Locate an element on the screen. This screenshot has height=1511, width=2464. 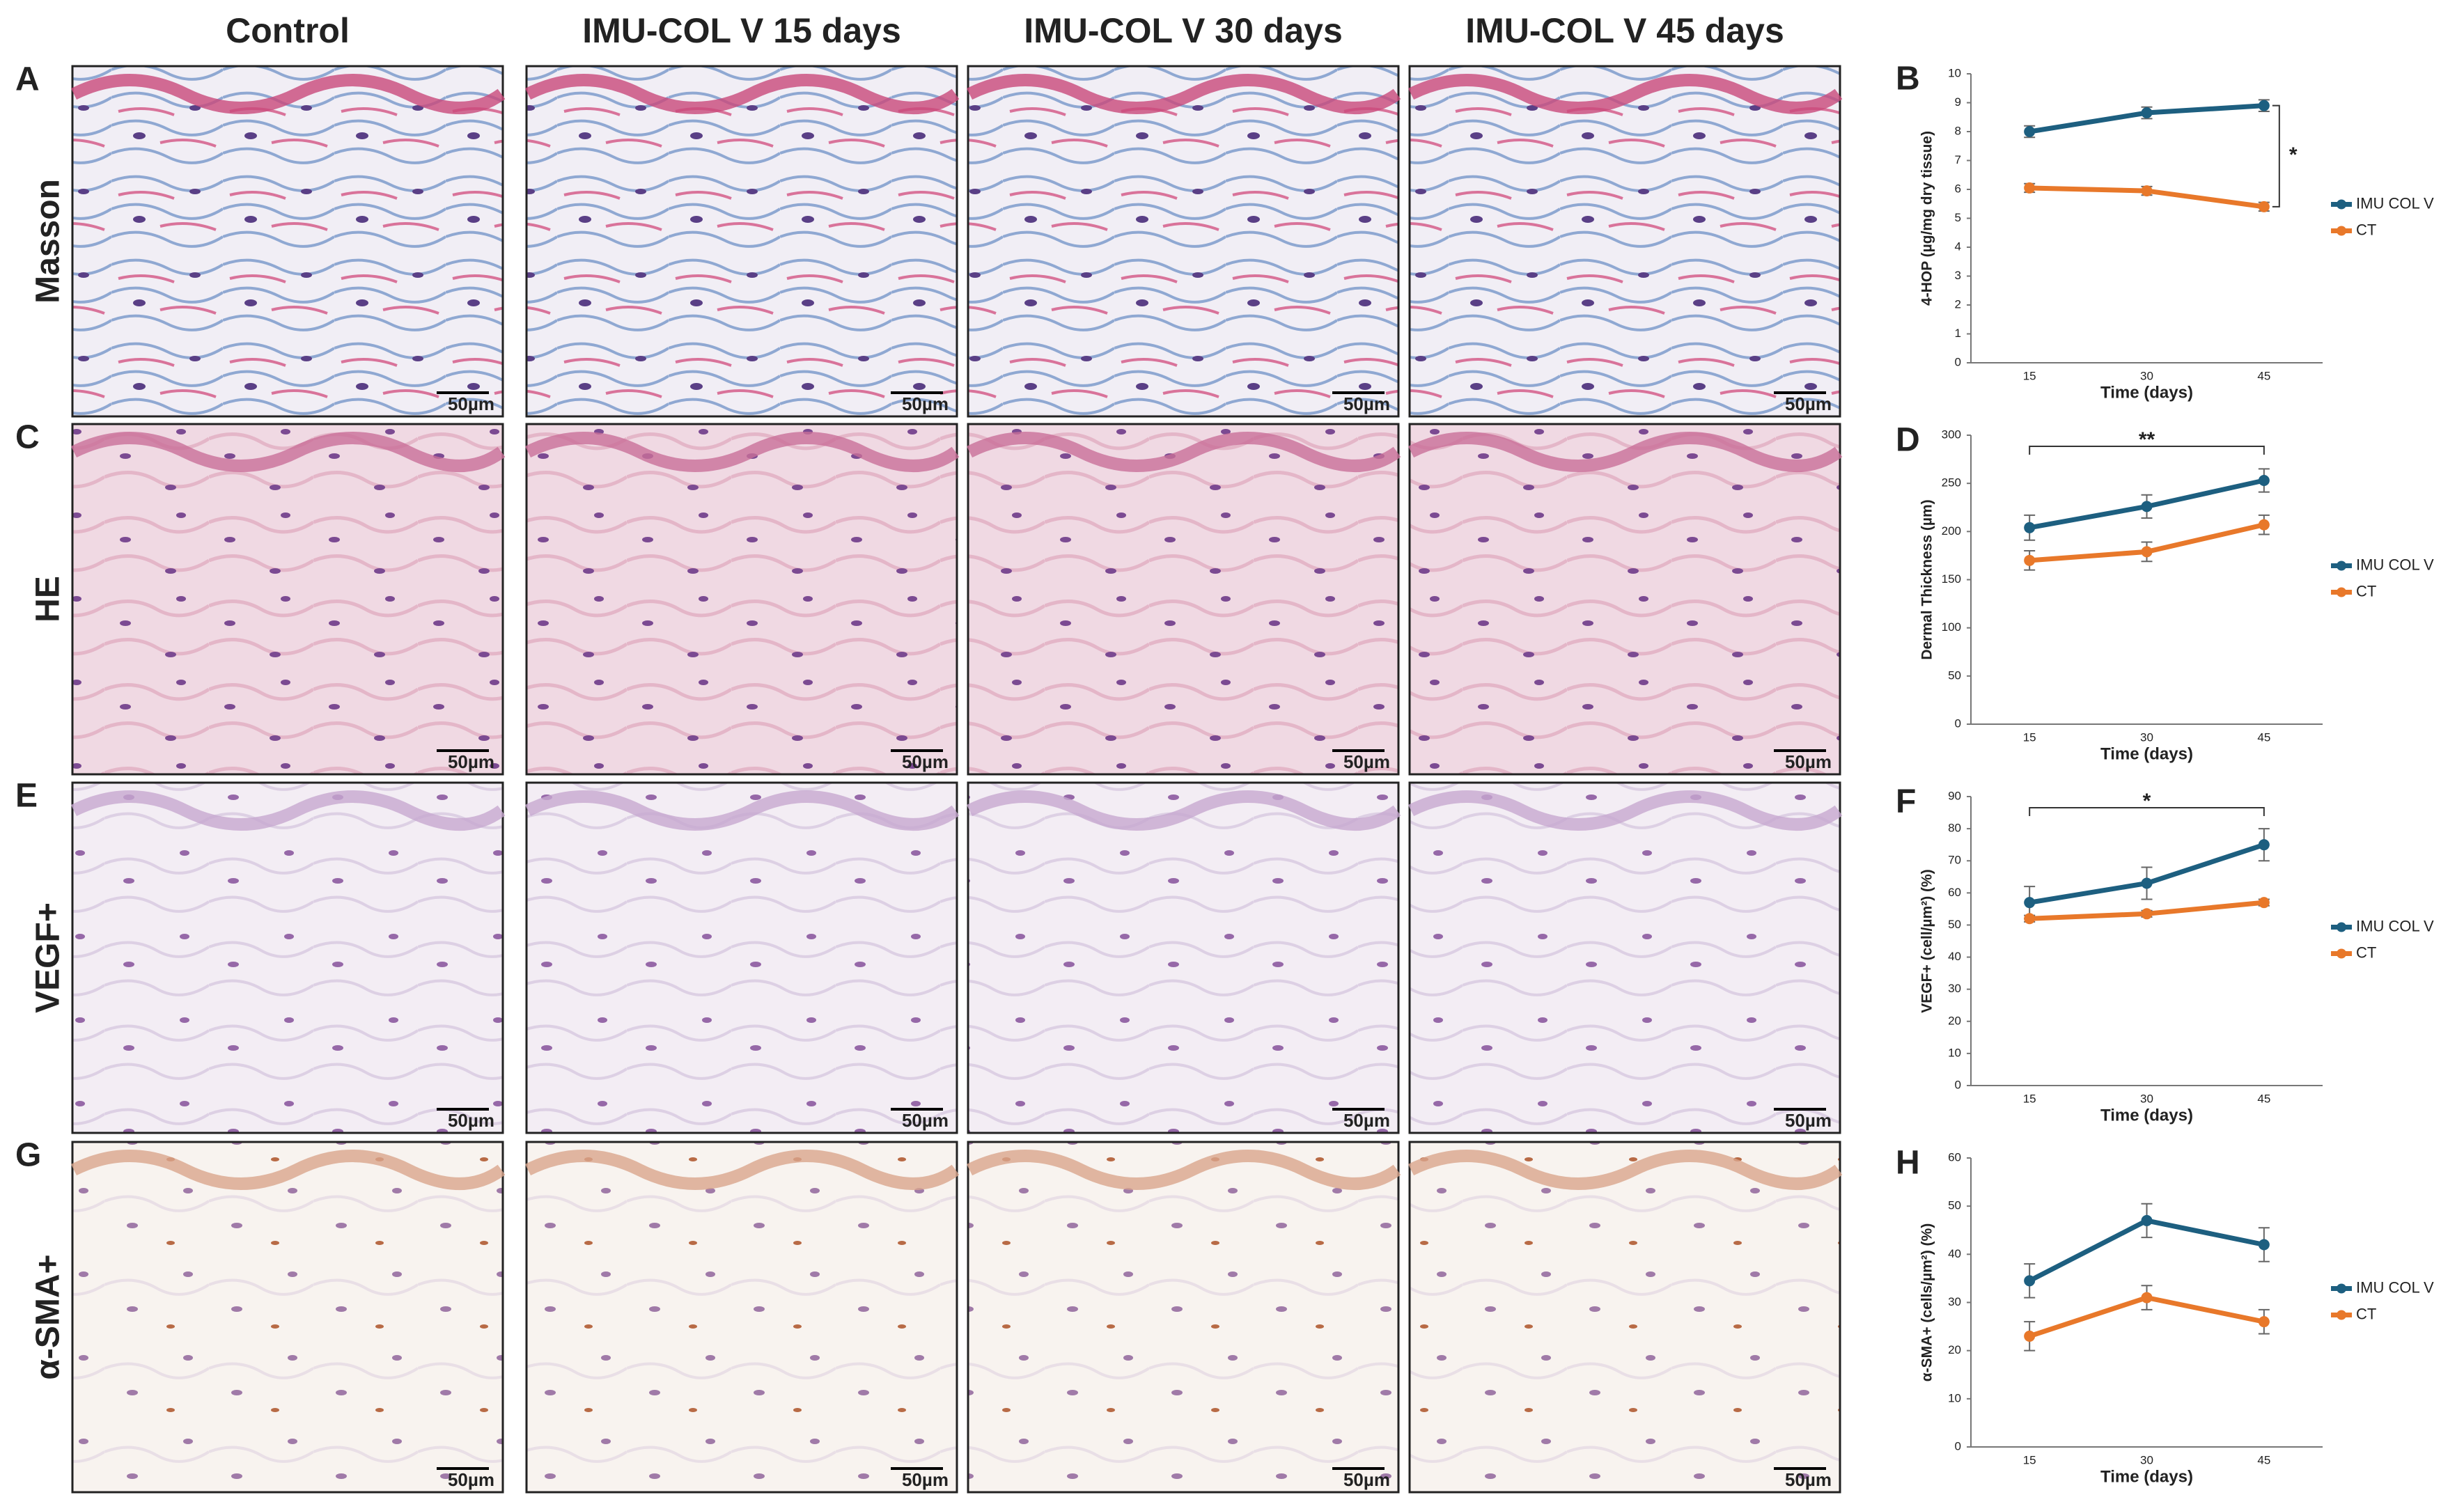
y-tick-label: 2 is located at coordinates (1958, 304).